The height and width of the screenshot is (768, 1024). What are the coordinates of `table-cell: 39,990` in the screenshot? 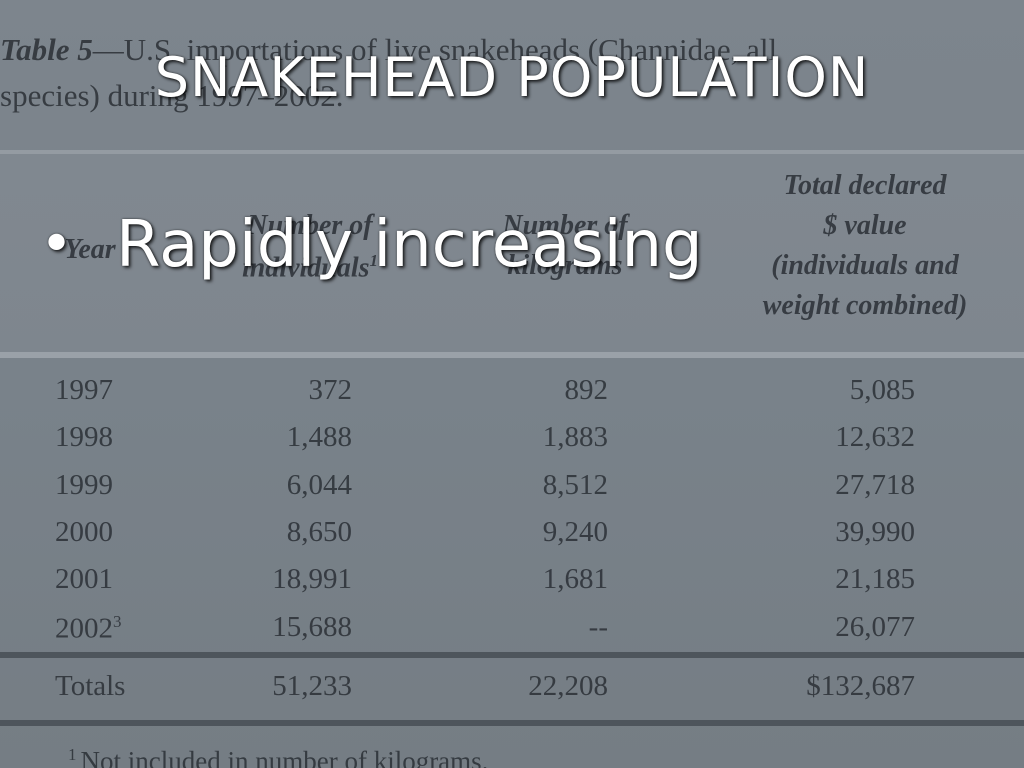 It's located at (805, 531).